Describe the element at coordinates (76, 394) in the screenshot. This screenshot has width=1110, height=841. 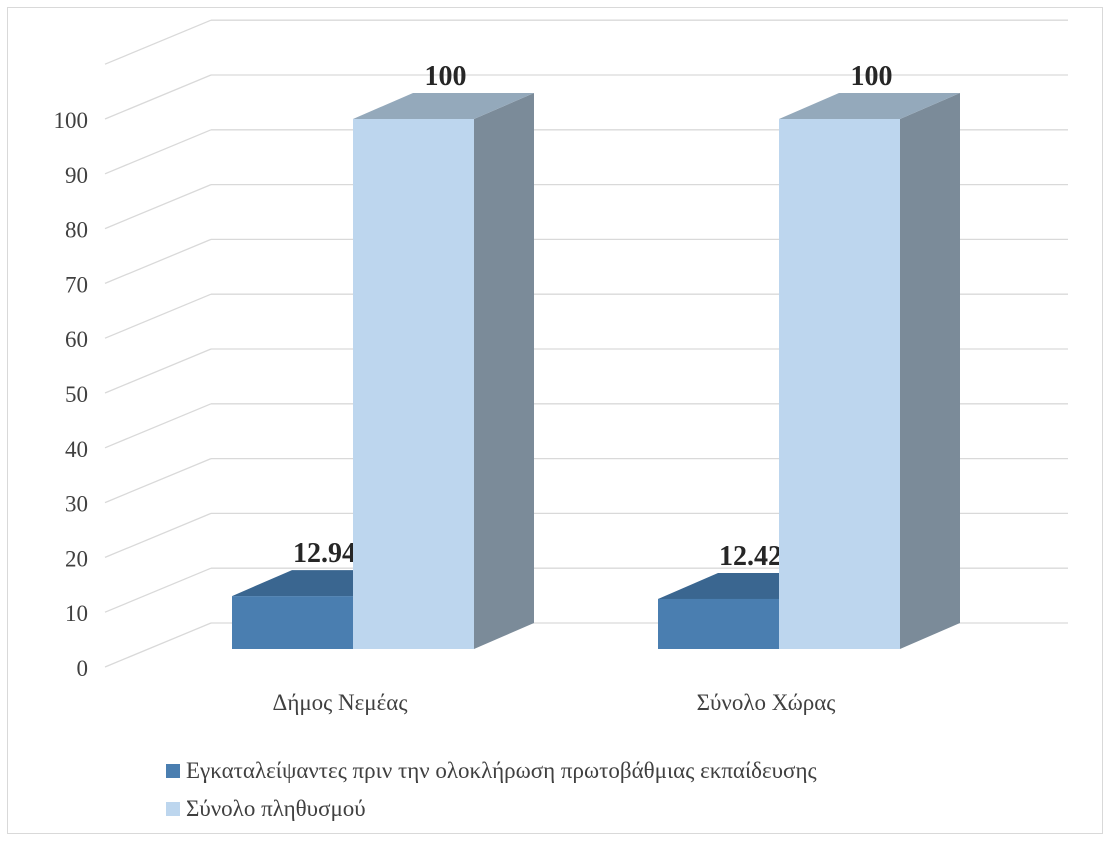
I see `y-tick-label: 50` at that location.